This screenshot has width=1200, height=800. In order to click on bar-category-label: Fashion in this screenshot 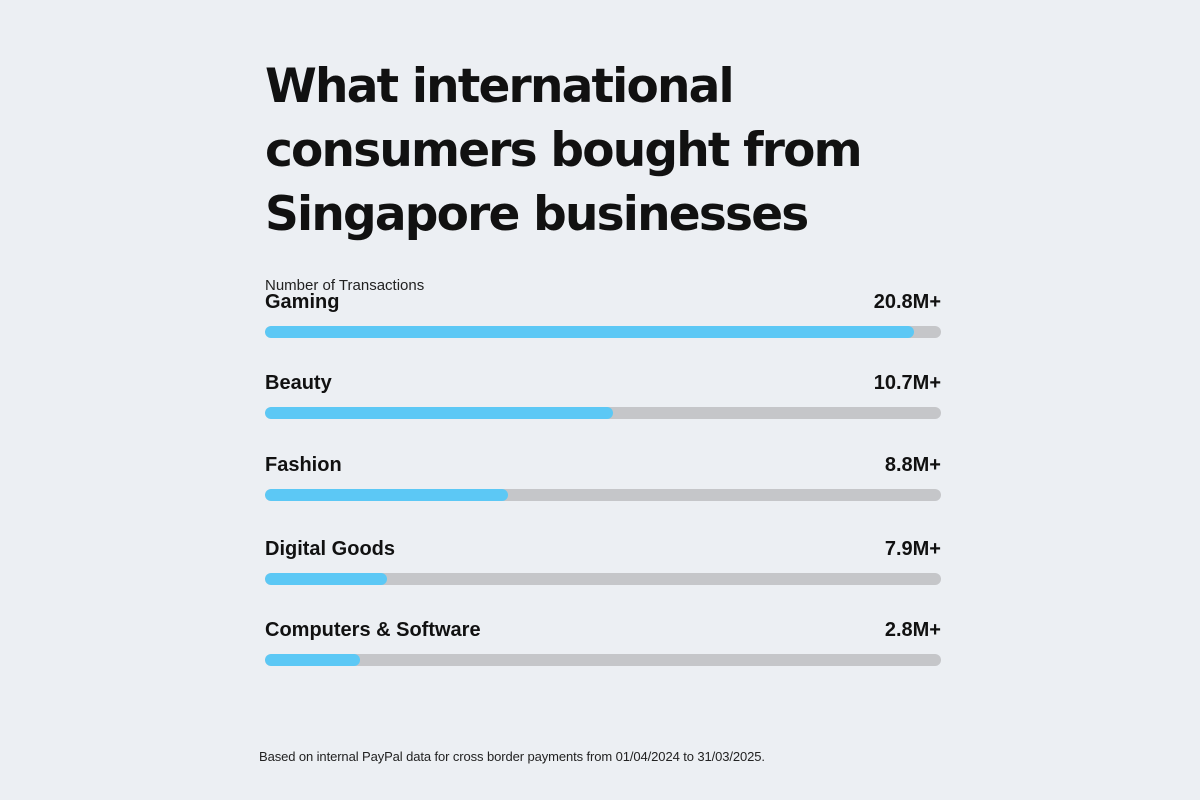, I will do `click(303, 465)`.